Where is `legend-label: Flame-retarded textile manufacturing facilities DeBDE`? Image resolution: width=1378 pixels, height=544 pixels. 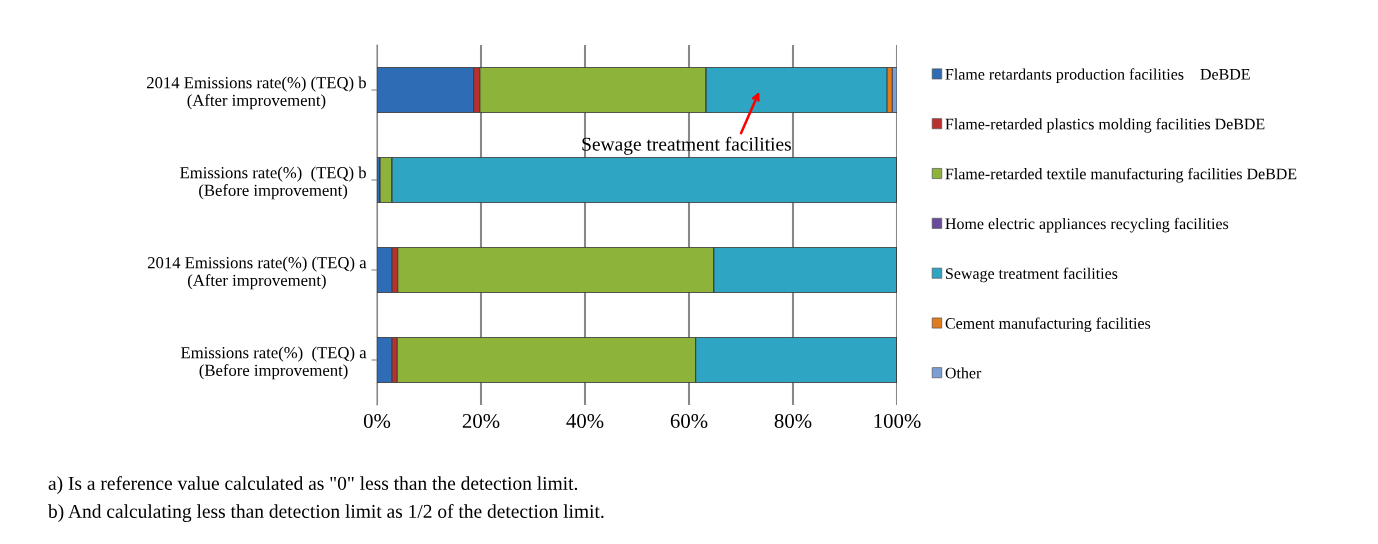
legend-label: Flame-retarded textile manufacturing facilities DeBDE is located at coordinates (1121, 175).